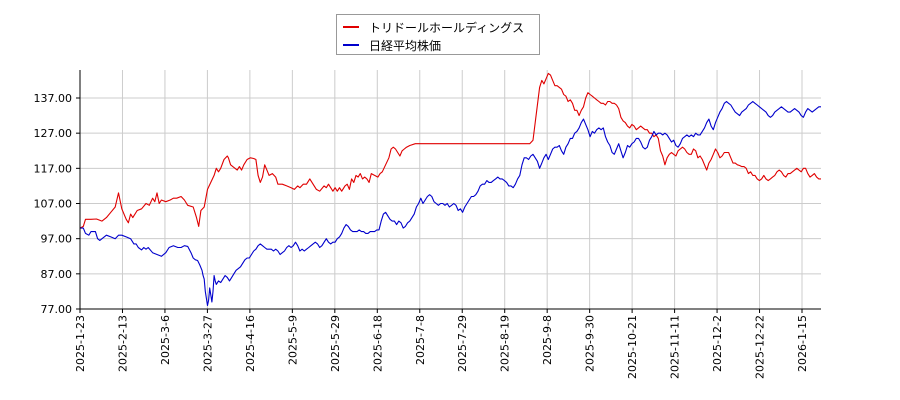 This screenshot has width=900, height=400. What do you see at coordinates (505, 343) in the screenshot?
I see `x-tick-label: 2025-8-19` at bounding box center [505, 343].